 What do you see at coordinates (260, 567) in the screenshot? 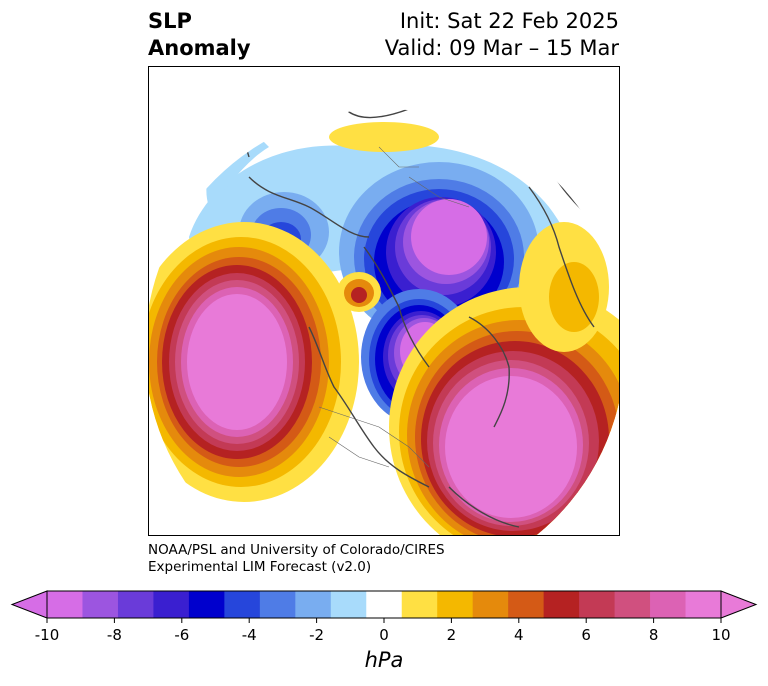
I see `credit-line-2: Experimental LIM Forecast (v2.0)` at bounding box center [260, 567].